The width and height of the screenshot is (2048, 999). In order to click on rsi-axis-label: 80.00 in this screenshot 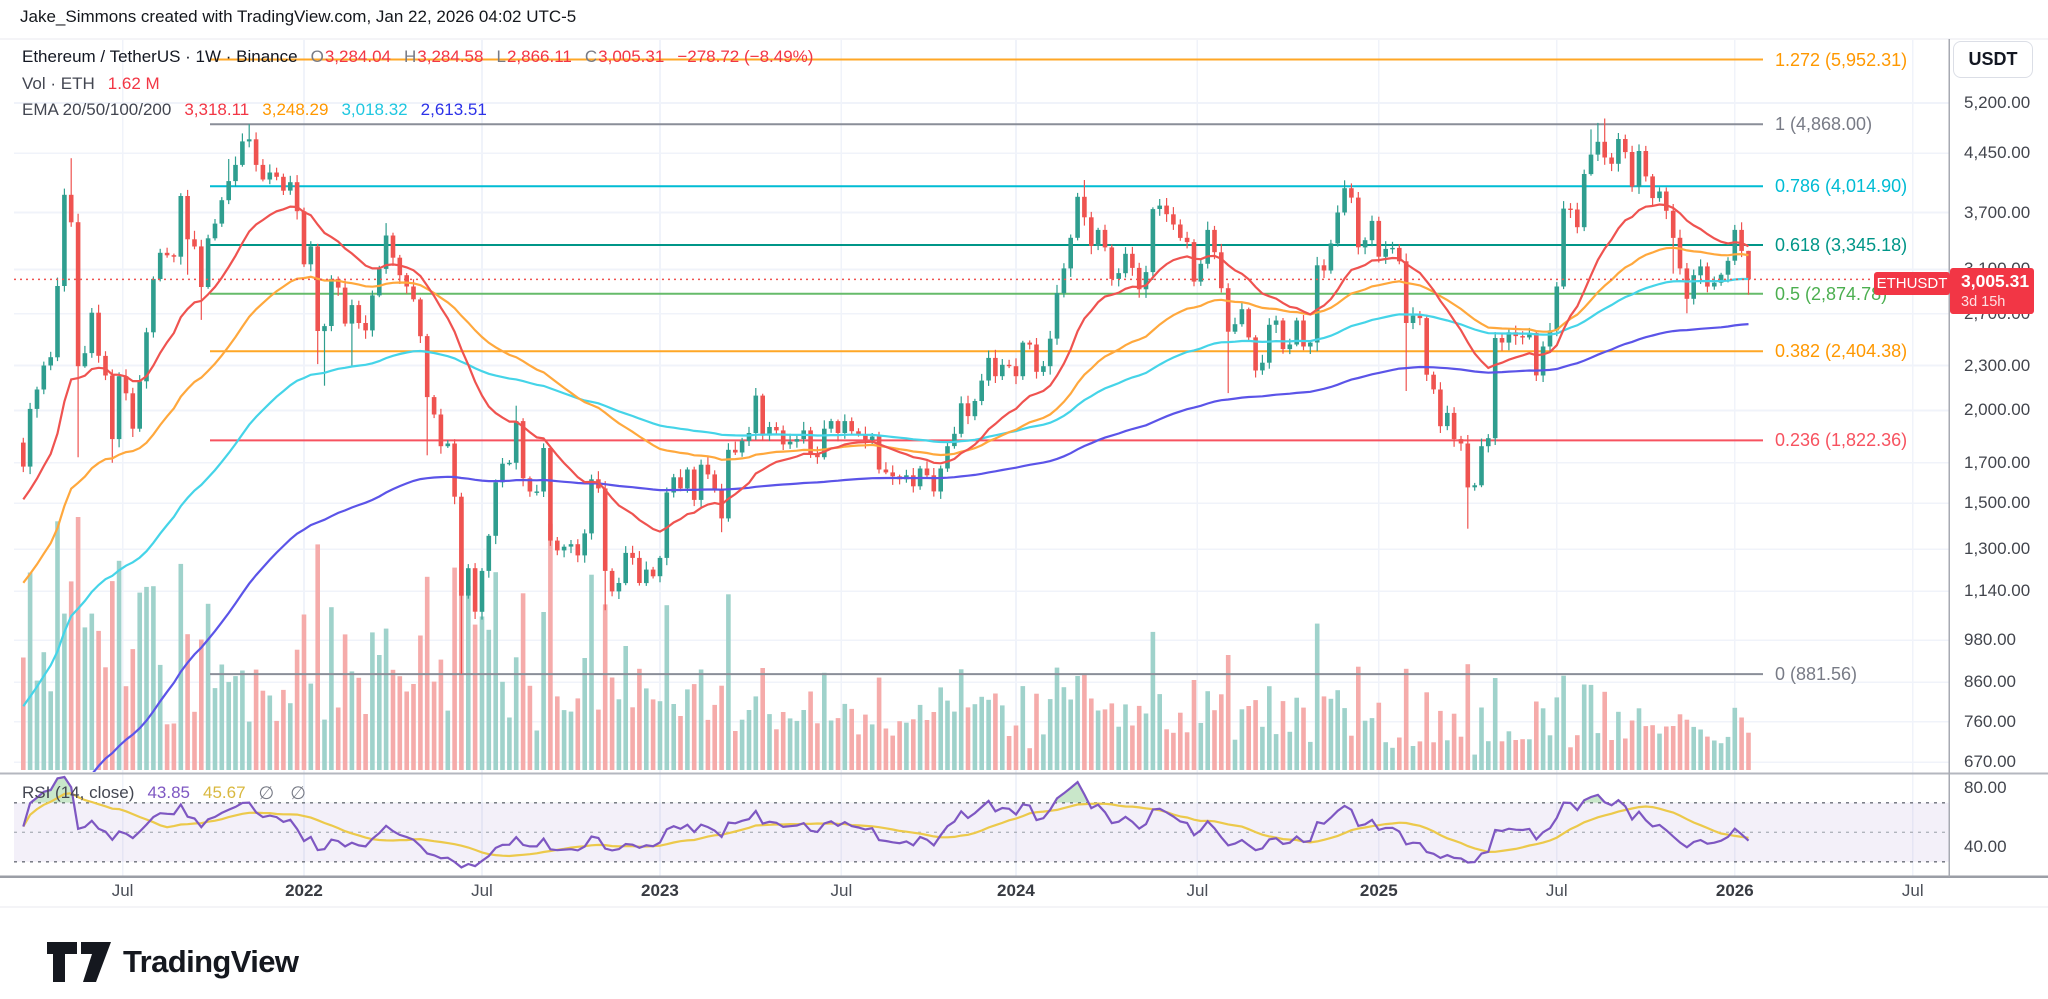, I will do `click(1985, 787)`.